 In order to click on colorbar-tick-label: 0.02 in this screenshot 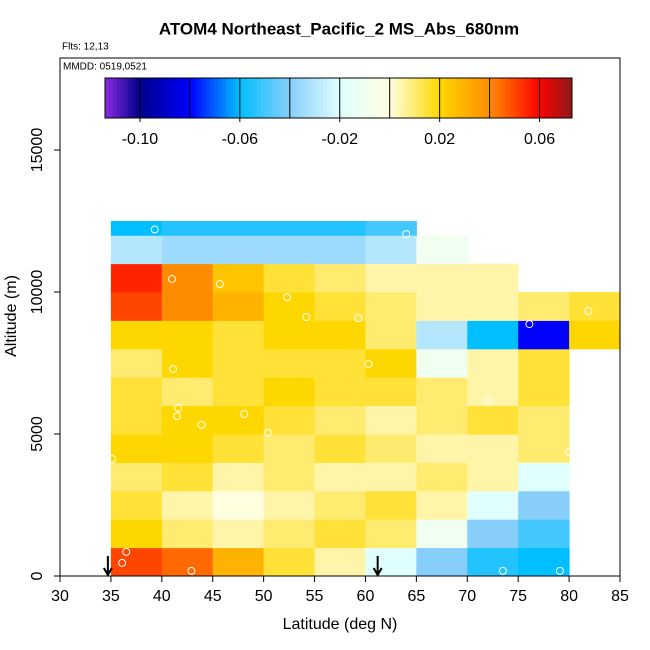, I will do `click(439, 139)`.